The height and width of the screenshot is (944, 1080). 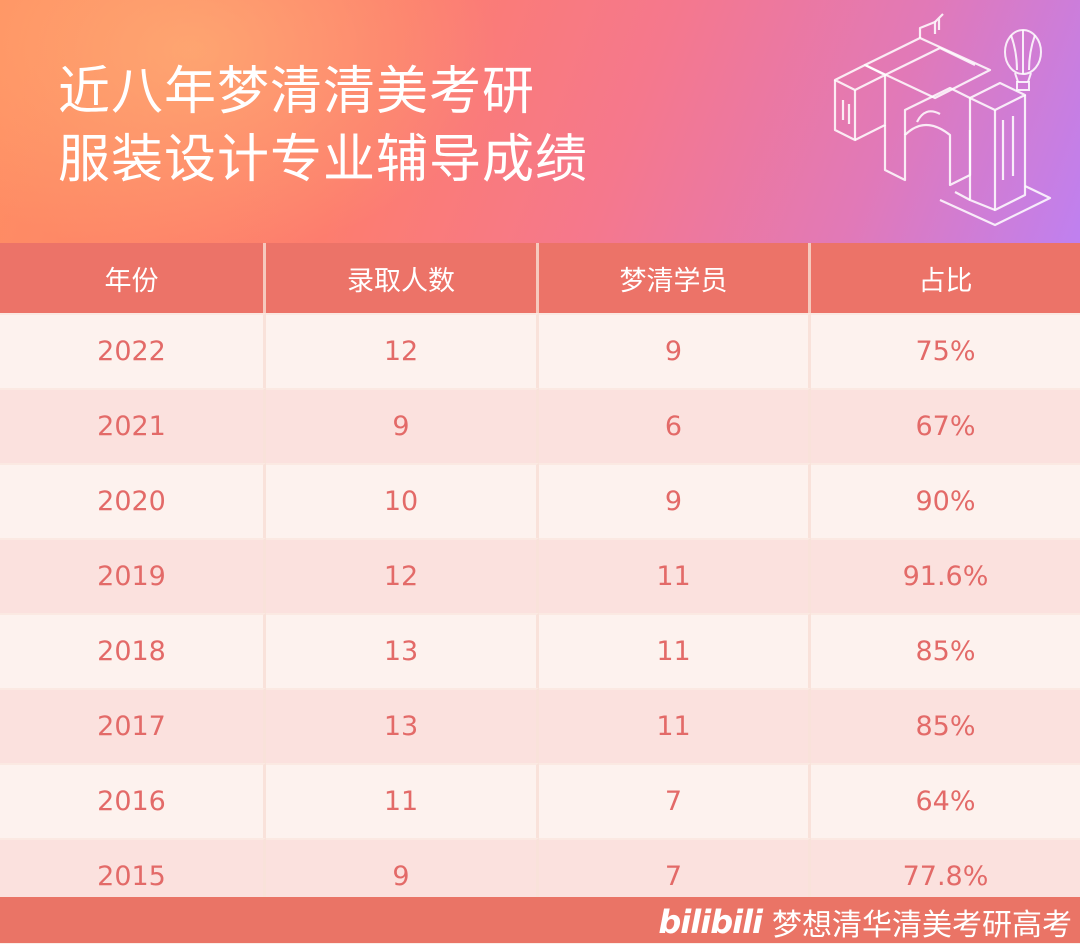 What do you see at coordinates (945, 575) in the screenshot?
I see `cell-ratio: 91.6%` at bounding box center [945, 575].